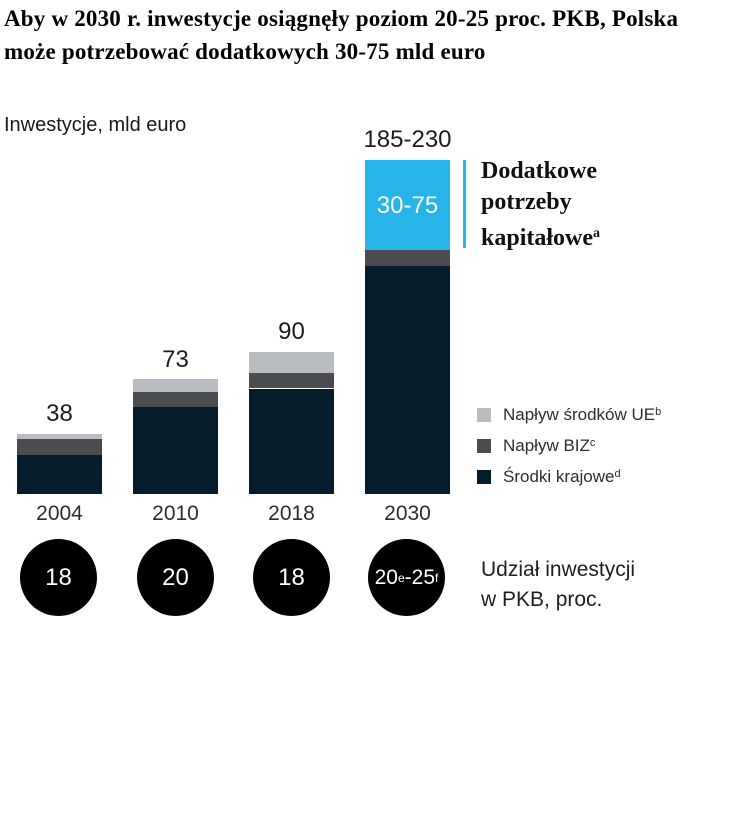  What do you see at coordinates (175, 399) in the screenshot?
I see `bar-segment-2010-nap-yw-biz` at bounding box center [175, 399].